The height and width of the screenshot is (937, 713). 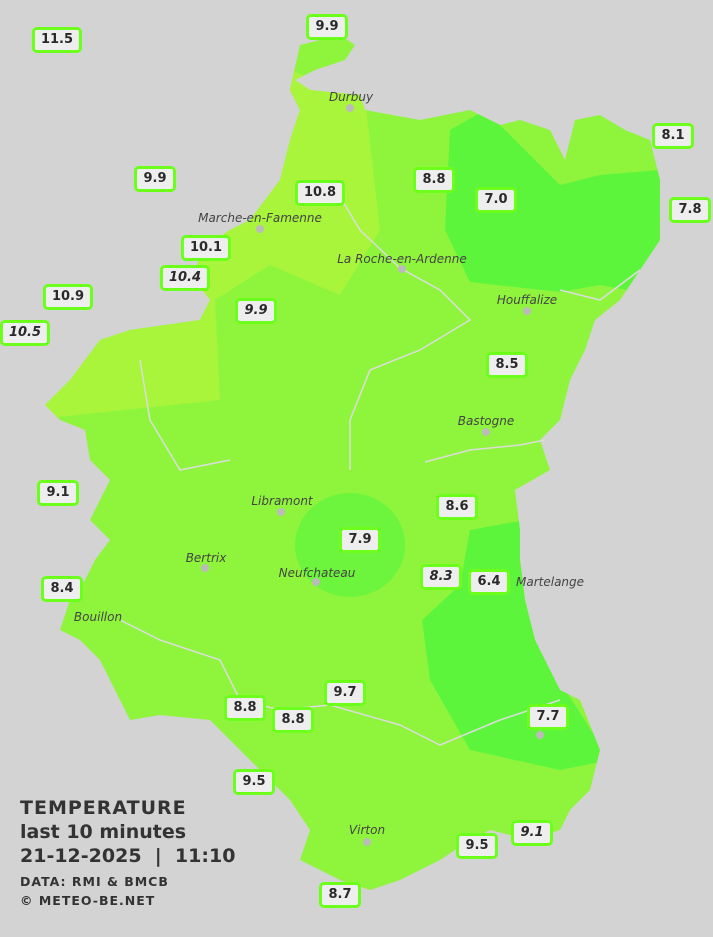 What do you see at coordinates (489, 582) in the screenshot?
I see `station-label: 6.4` at bounding box center [489, 582].